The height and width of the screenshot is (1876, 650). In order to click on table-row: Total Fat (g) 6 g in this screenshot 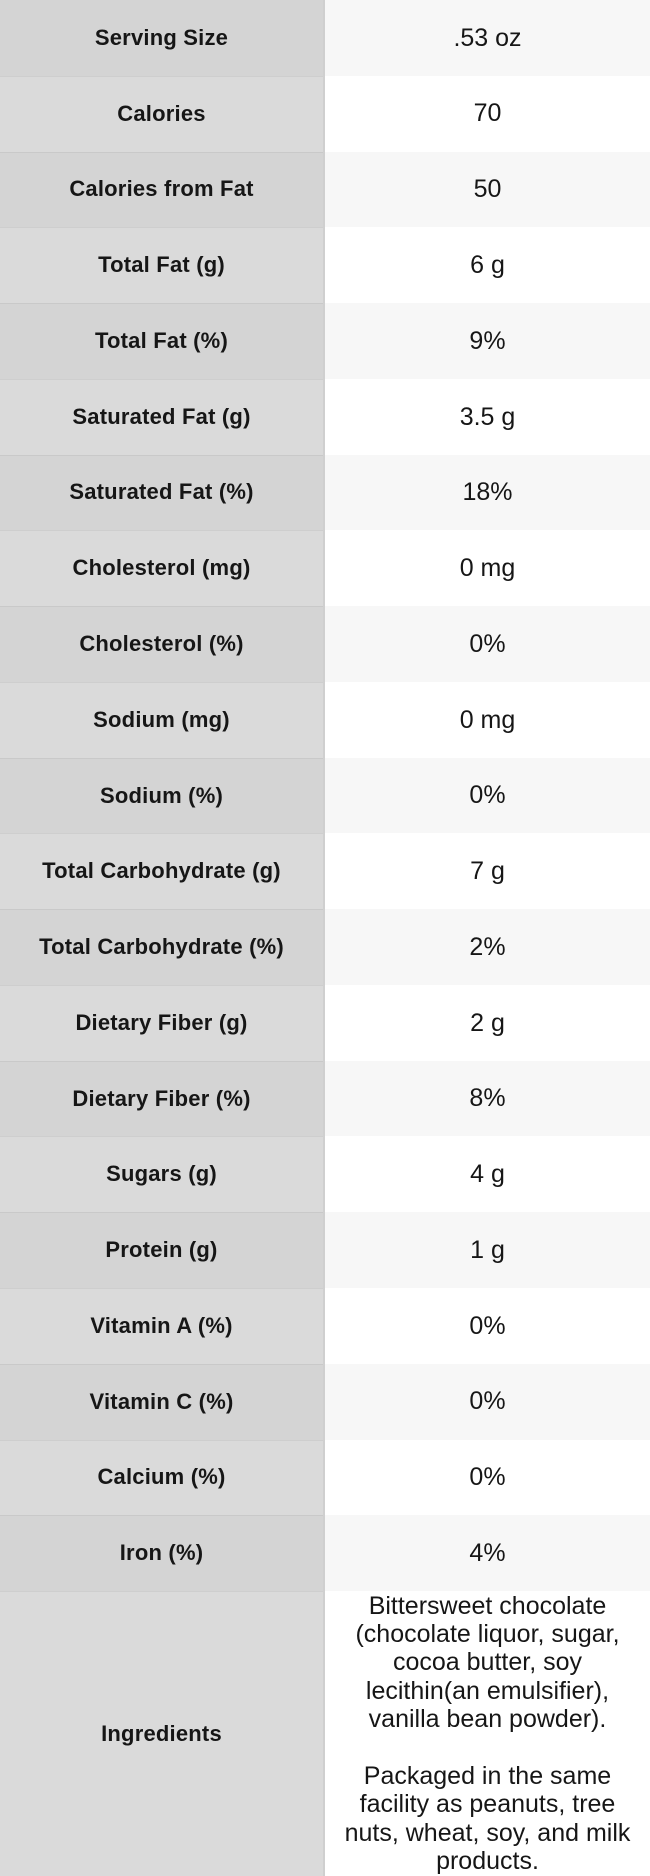, I will do `click(325, 265)`.